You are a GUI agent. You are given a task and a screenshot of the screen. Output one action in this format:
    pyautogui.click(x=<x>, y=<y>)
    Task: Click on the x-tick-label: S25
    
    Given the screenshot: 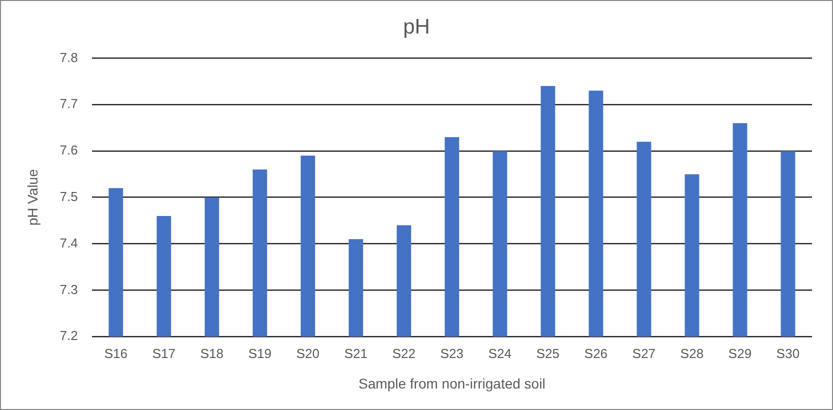 What is the action you would take?
    pyautogui.click(x=548, y=353)
    